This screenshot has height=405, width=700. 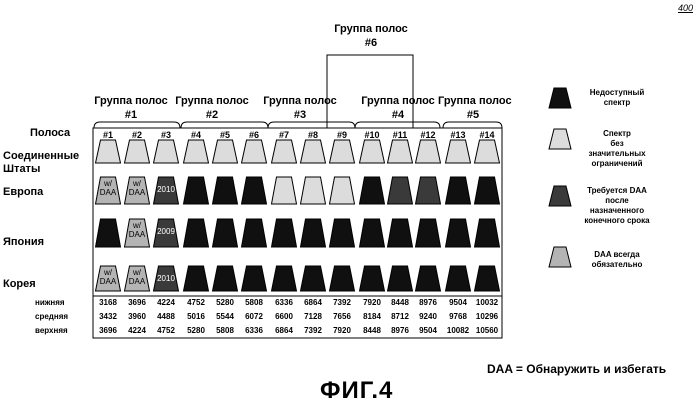 What do you see at coordinates (400, 316) in the screenshot?
I see `freq-mid-11: 8712` at bounding box center [400, 316].